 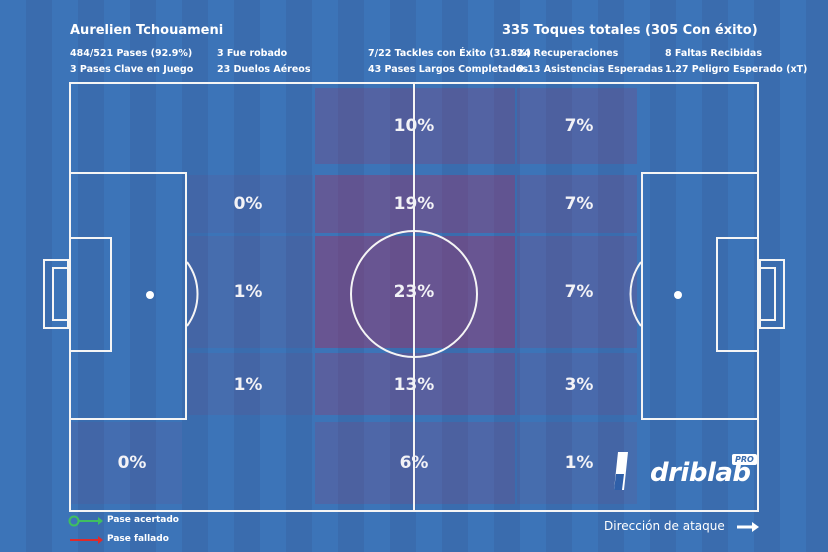 I want to click on zone-pct: 19%, so click(x=414, y=204).